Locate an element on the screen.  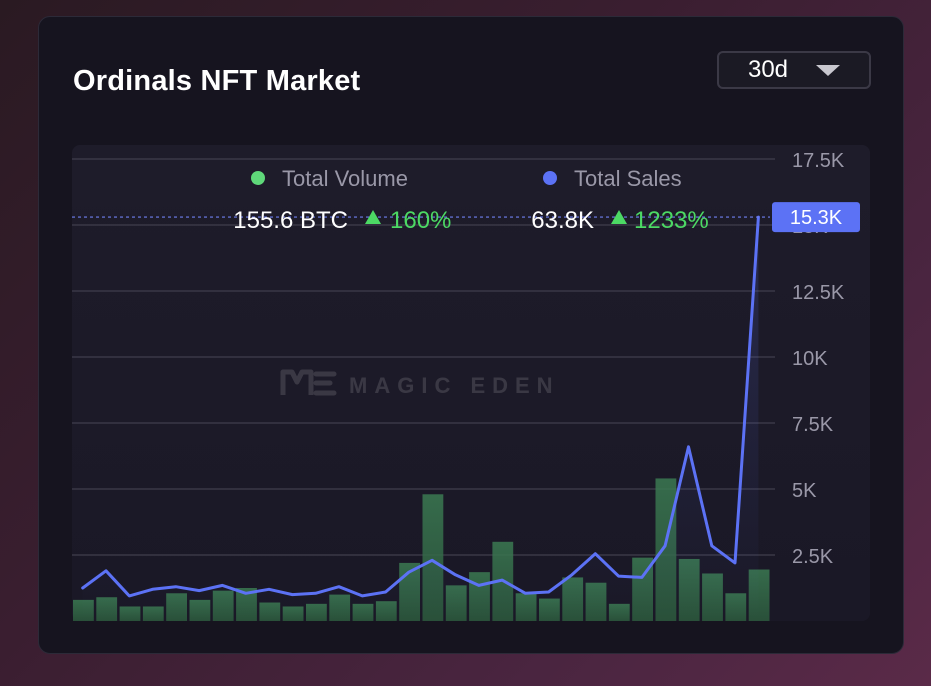
y-tick-label: 17.5K is located at coordinates (818, 161).